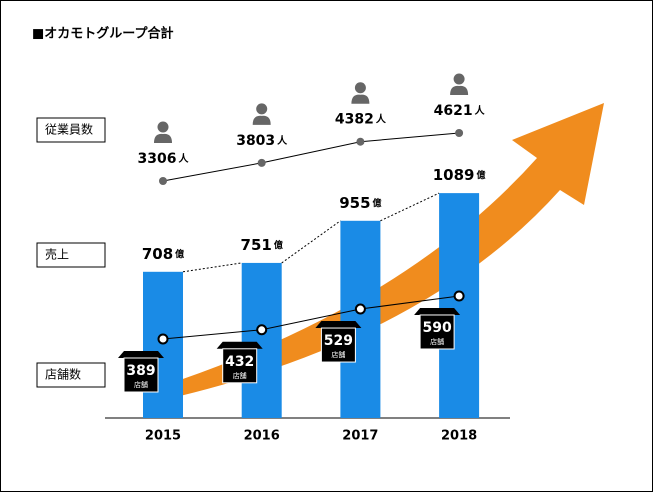  I want to click on value-label: 3803 人, so click(262, 141).